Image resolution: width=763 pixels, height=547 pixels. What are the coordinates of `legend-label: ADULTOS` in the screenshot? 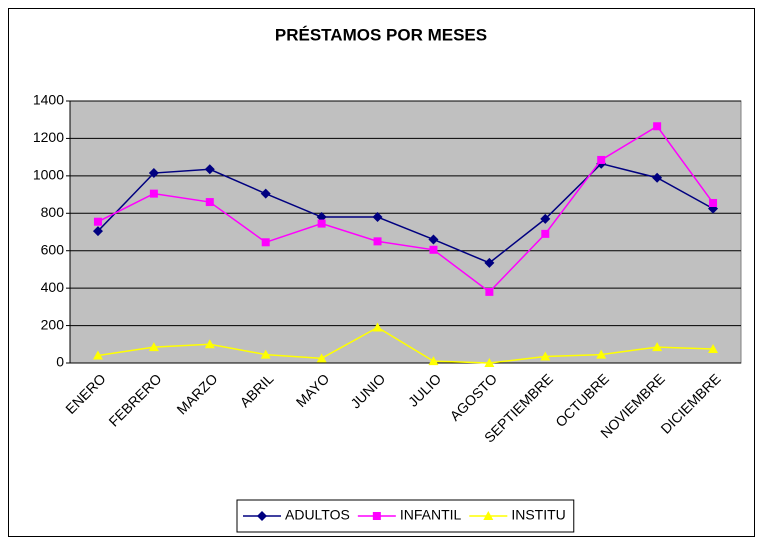 It's located at (317, 515).